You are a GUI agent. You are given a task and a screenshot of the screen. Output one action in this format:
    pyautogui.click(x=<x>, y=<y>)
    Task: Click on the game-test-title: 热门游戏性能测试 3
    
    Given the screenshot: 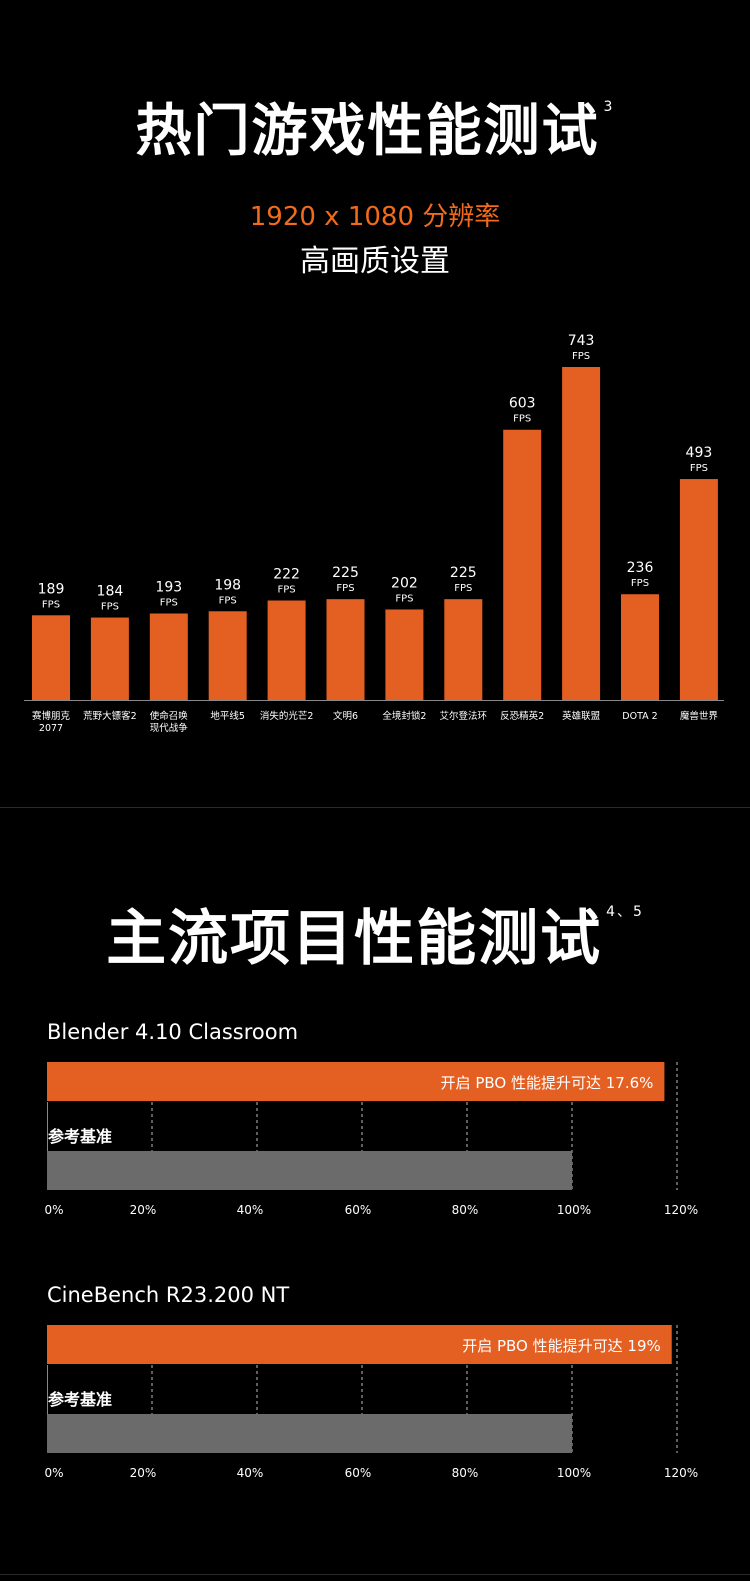 What is the action you would take?
    pyautogui.click(x=375, y=130)
    